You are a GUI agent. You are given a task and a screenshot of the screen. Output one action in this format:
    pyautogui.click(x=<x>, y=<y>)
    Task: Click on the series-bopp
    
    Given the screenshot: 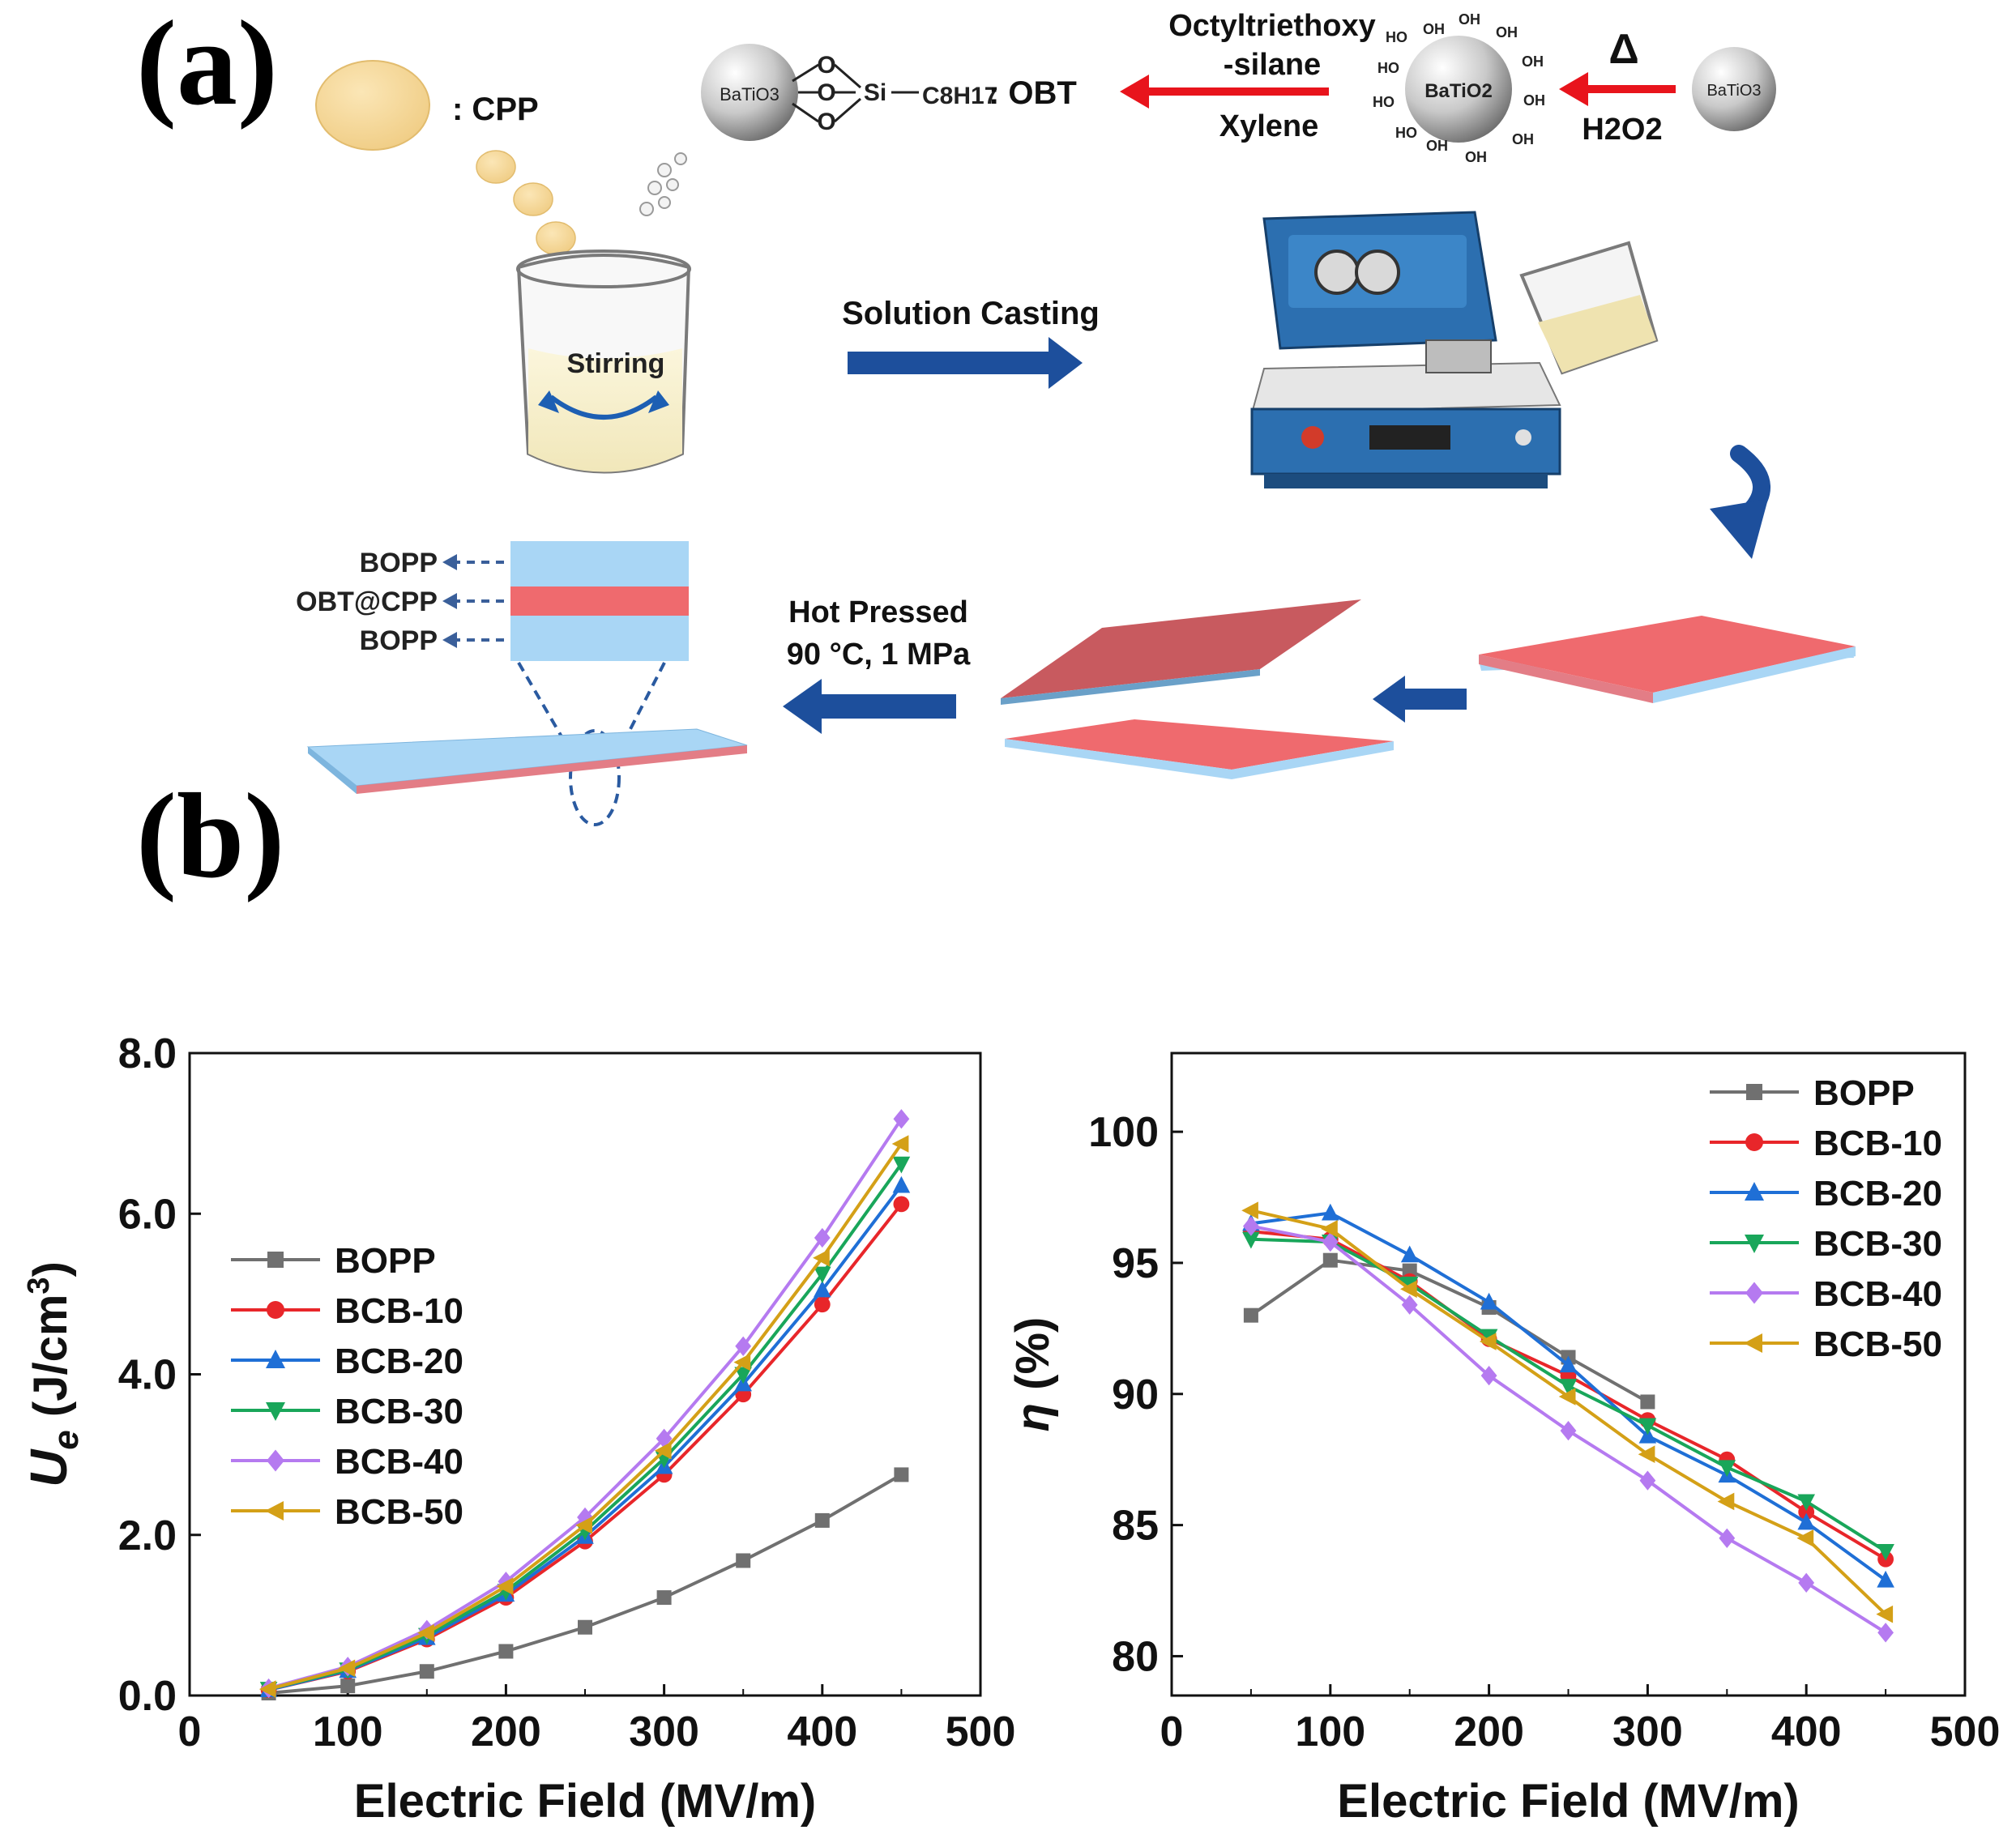 What is the action you would take?
    pyautogui.click(x=585, y=1584)
    